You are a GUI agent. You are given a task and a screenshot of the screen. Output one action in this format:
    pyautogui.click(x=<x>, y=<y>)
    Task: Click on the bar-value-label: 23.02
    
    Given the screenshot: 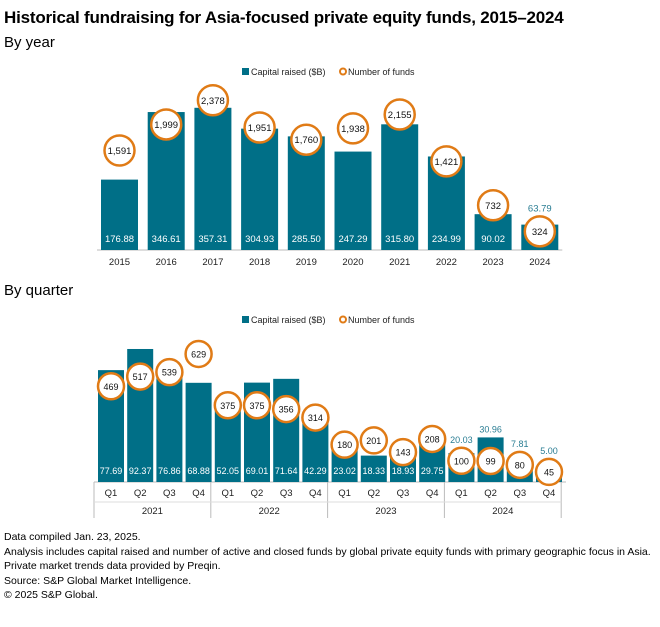 What is the action you would take?
    pyautogui.click(x=344, y=471)
    